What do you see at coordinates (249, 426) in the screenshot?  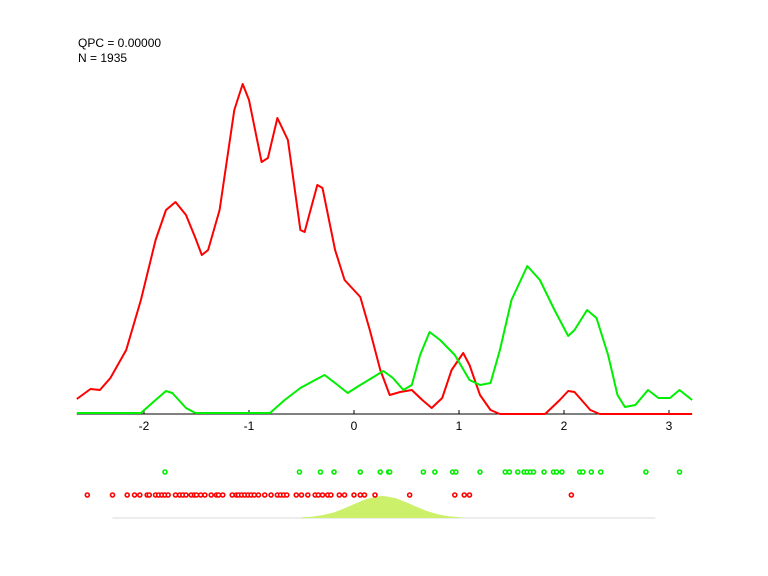 I see `x-tick-label: -1` at bounding box center [249, 426].